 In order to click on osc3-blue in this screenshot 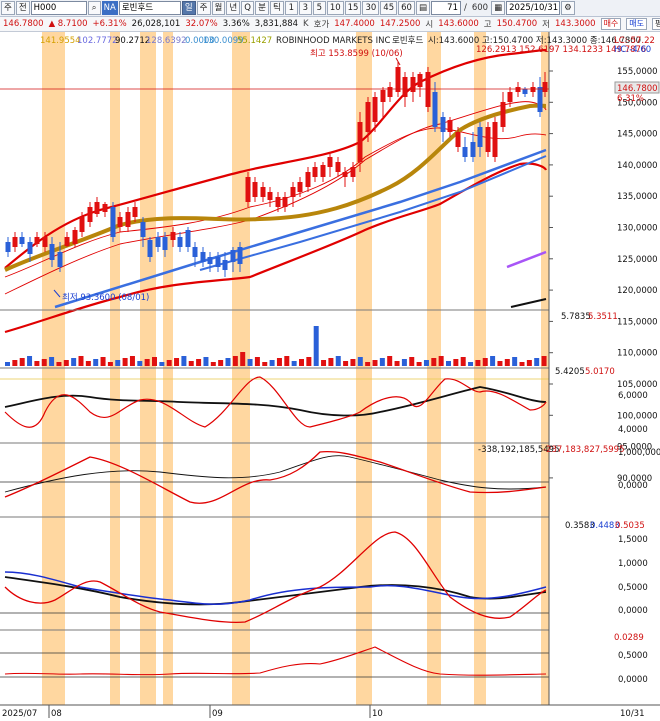, I will do `click(275, 588)`.